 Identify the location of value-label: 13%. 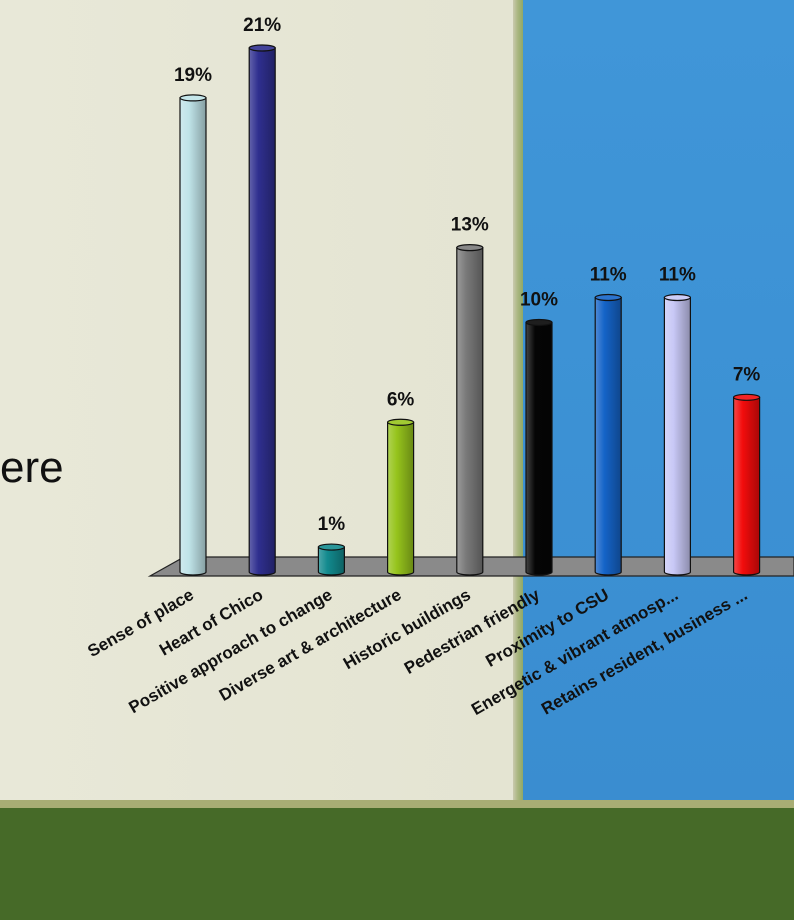
(470, 225).